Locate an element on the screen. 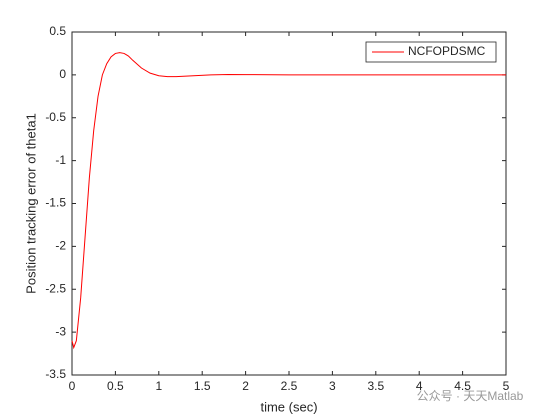  y-tick-label: -3 is located at coordinates (60, 331).